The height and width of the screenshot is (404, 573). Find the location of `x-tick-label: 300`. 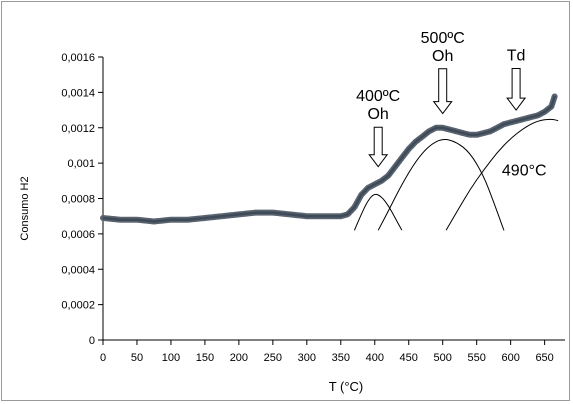

x-tick-label: 300 is located at coordinates (307, 358).